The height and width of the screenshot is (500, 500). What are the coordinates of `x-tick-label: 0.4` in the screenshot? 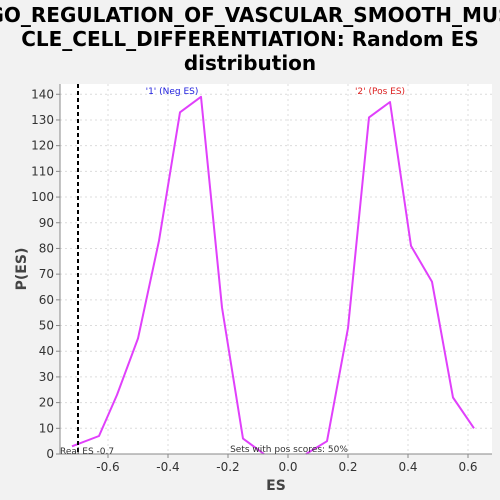 It's located at (407, 467).